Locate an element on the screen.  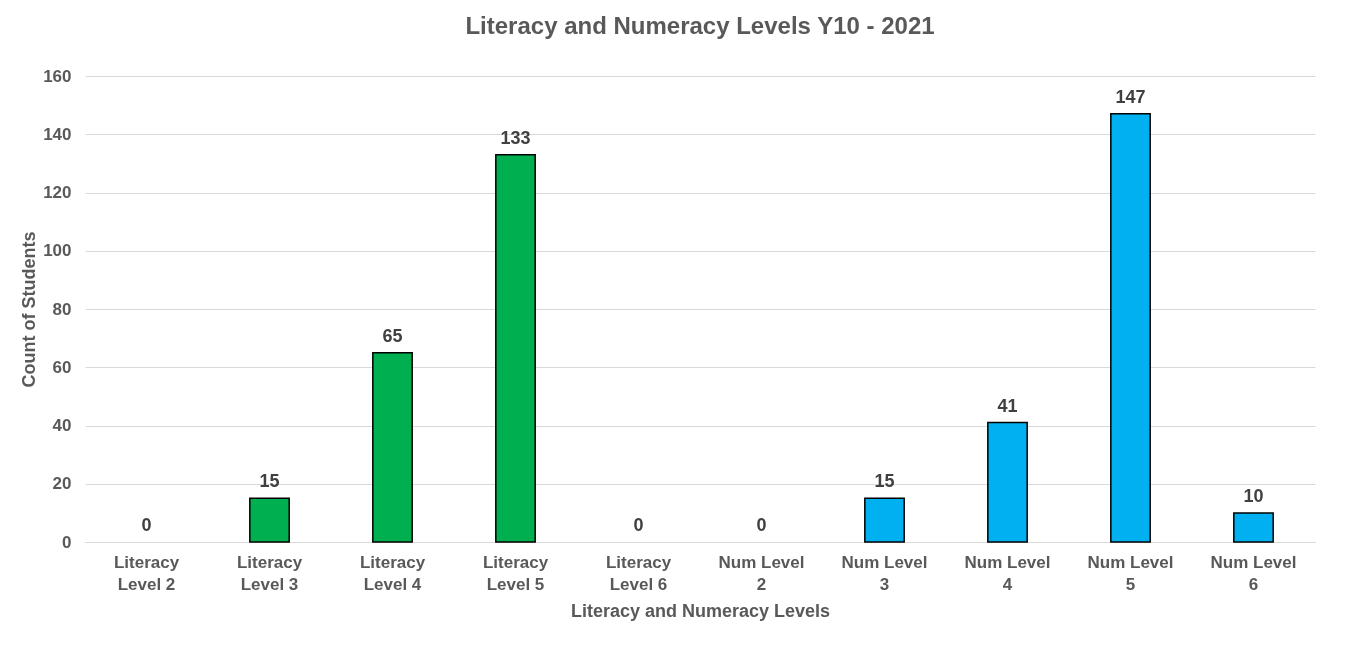
data-label: 65 is located at coordinates (392, 335).